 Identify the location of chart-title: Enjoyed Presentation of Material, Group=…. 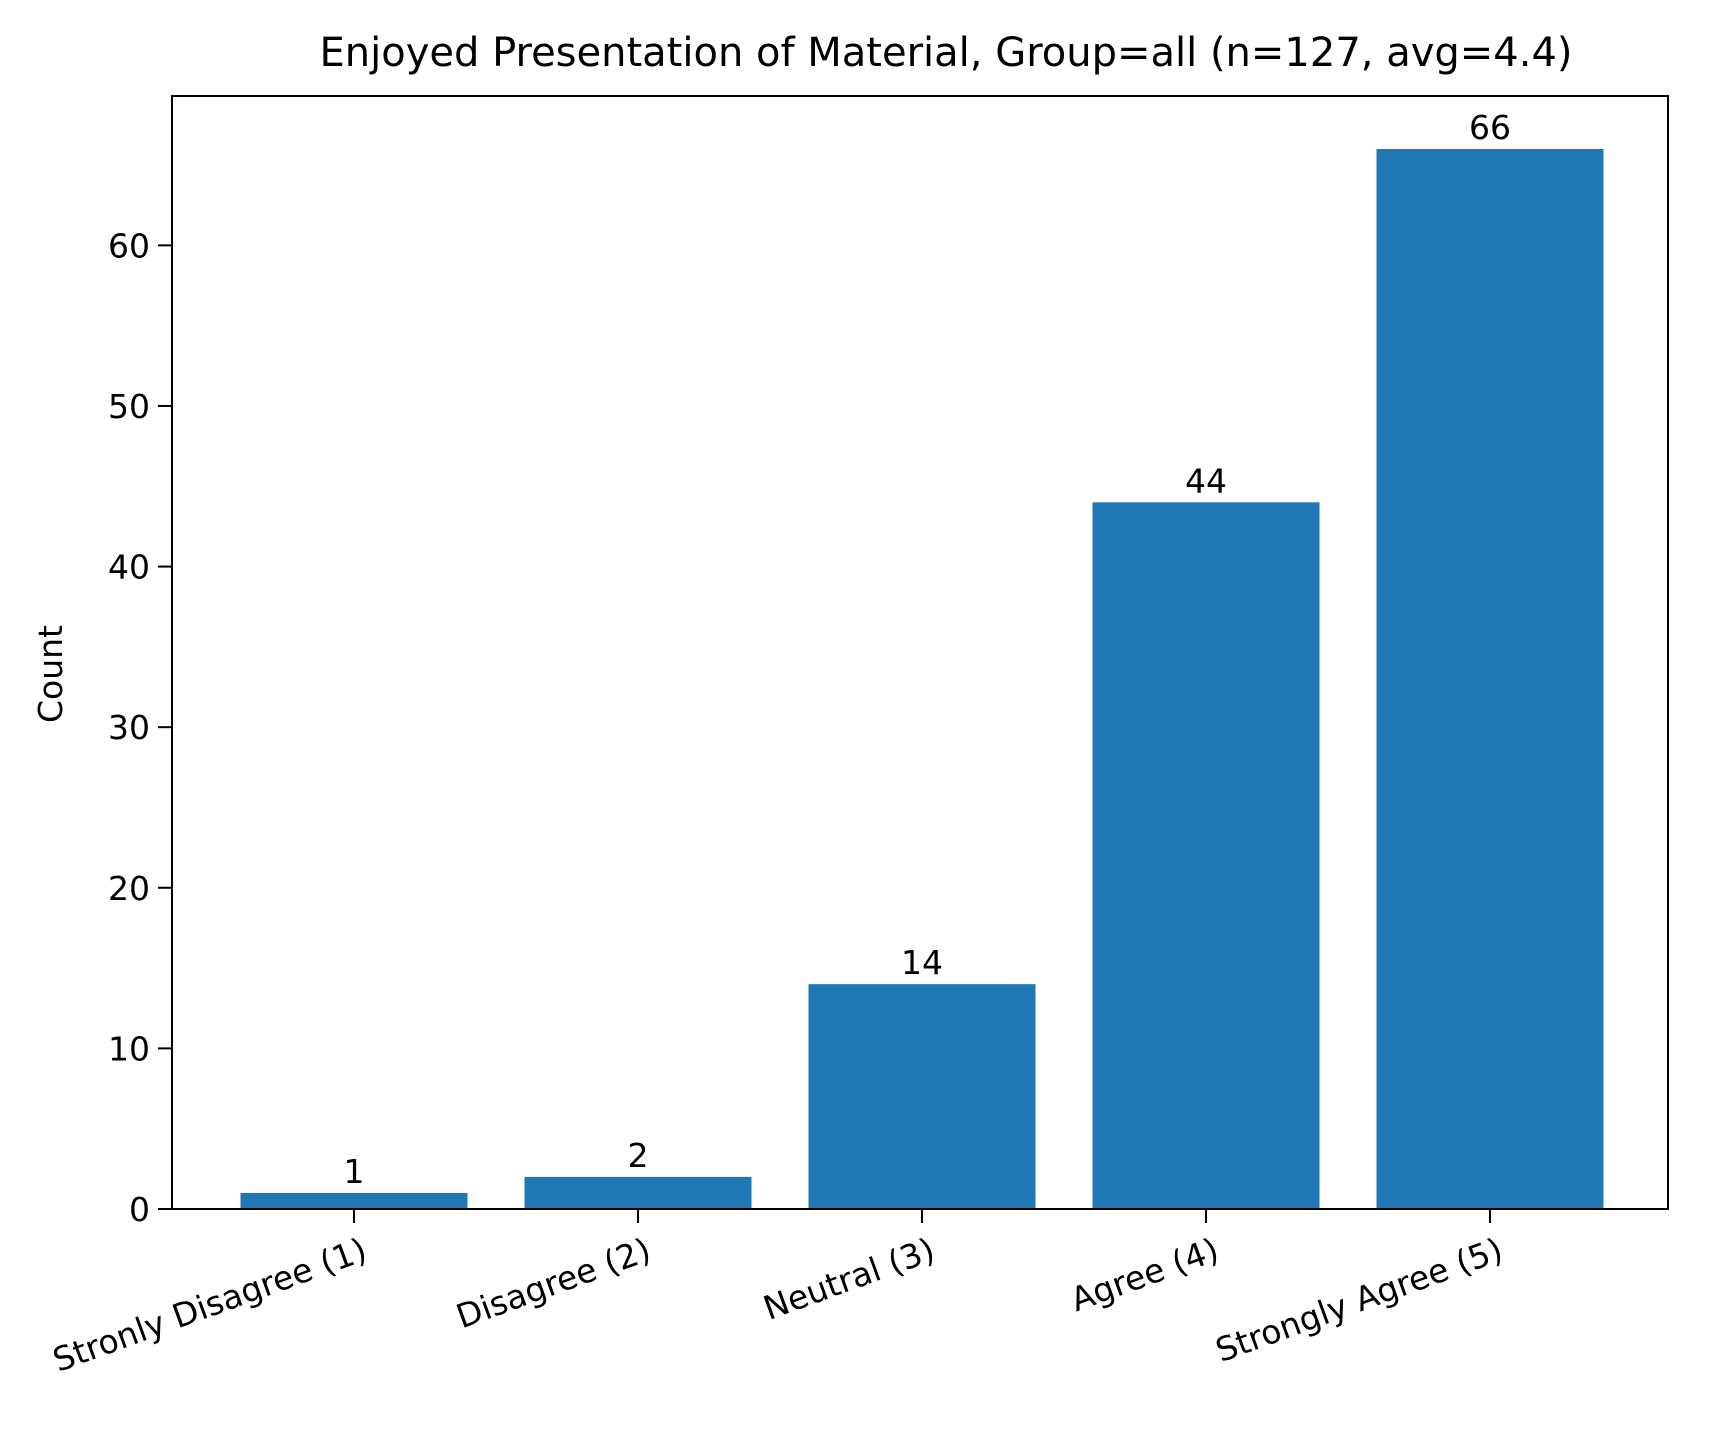
(945, 53).